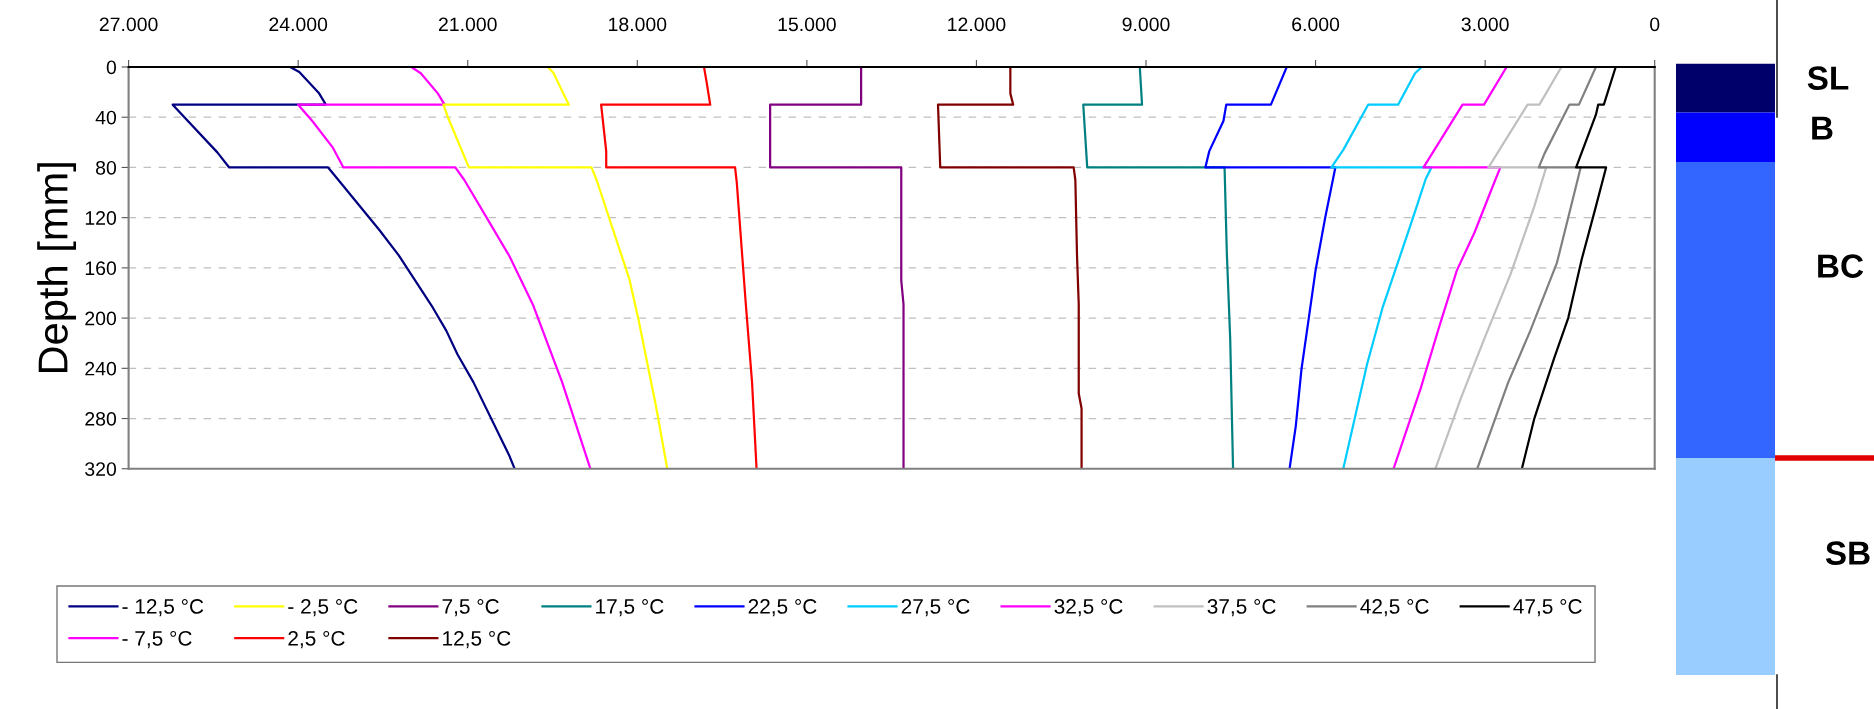  Describe the element at coordinates (1146, 24) in the screenshot. I see `x-tick-label: 9.000` at that location.